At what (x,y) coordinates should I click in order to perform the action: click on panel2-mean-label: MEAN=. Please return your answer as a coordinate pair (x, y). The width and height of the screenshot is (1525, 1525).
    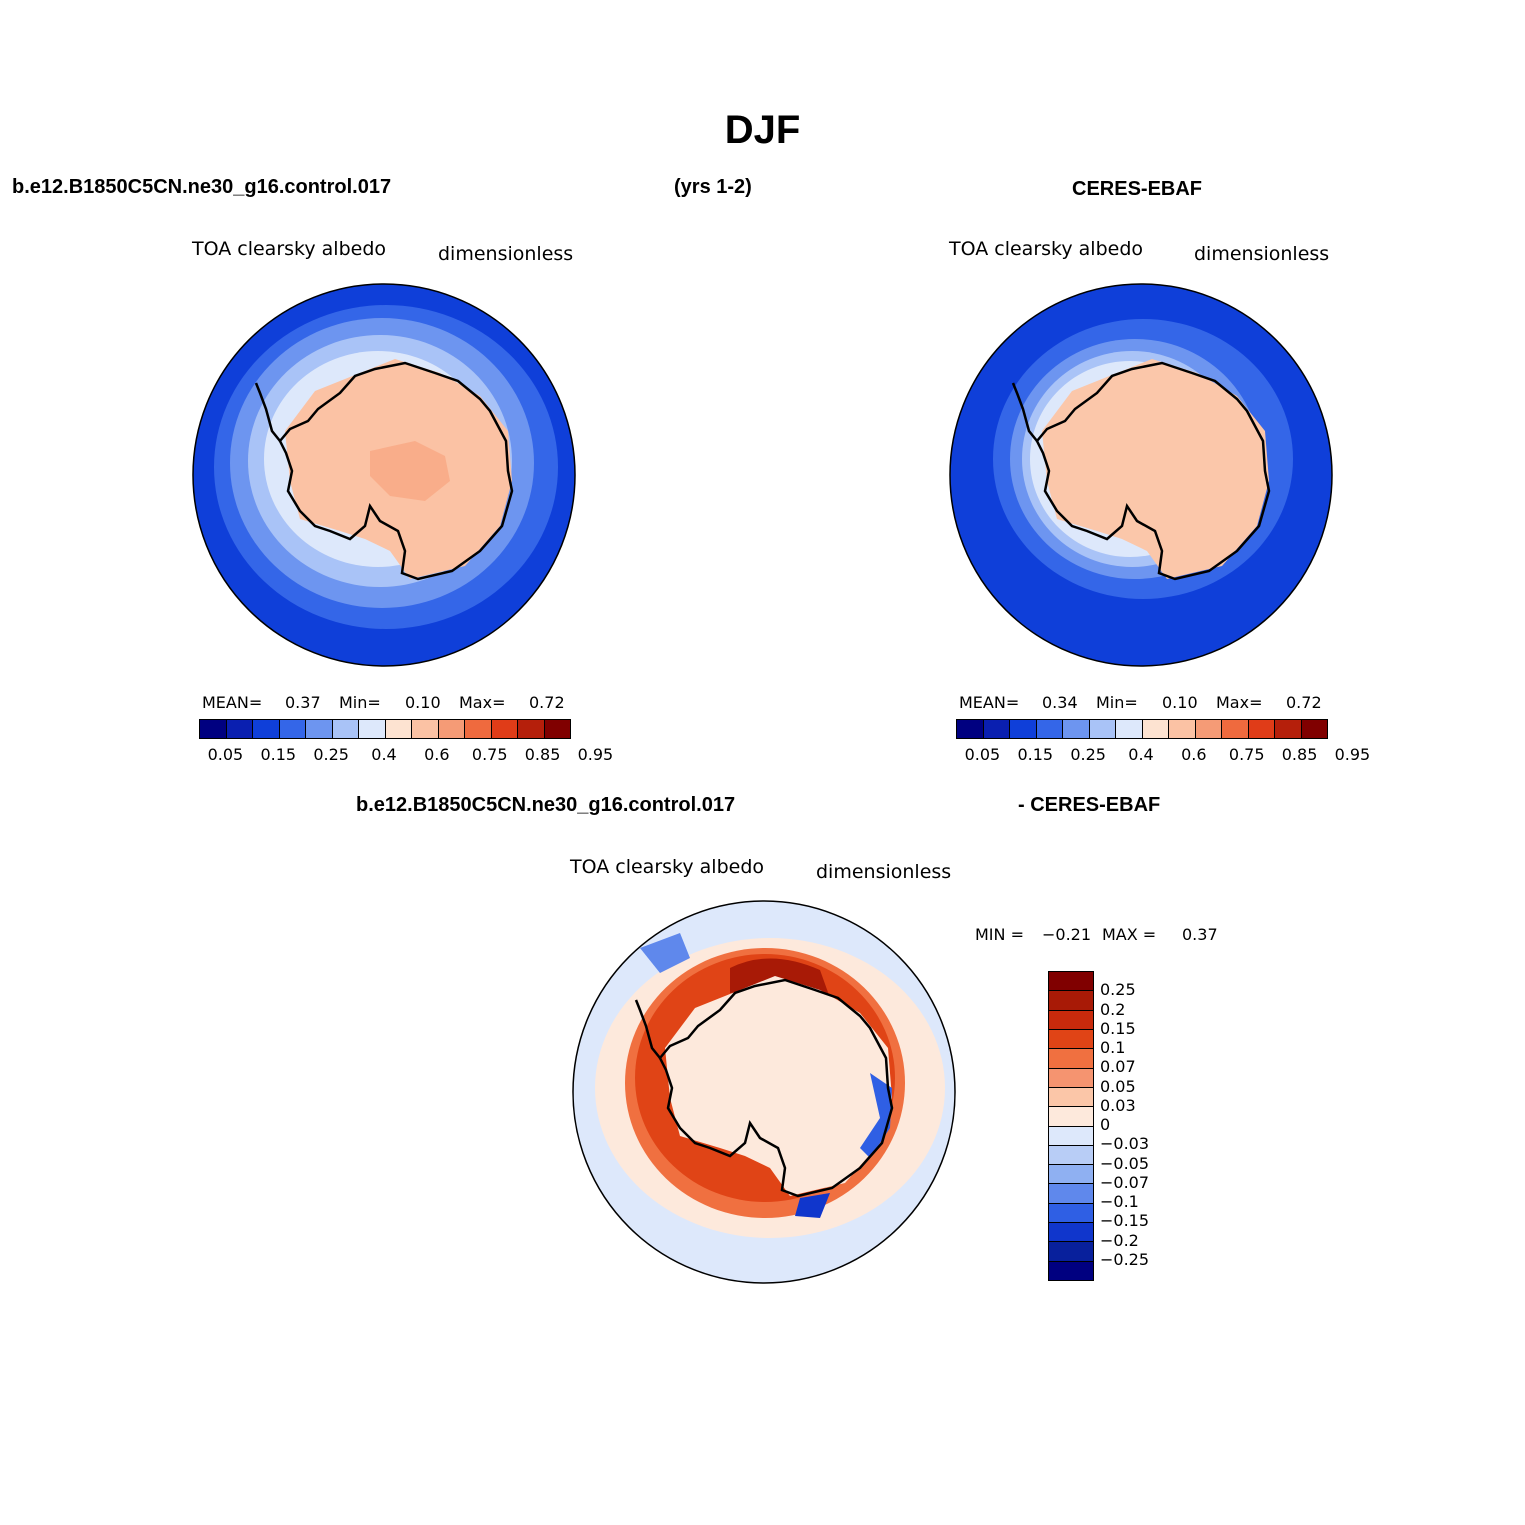
    Looking at the image, I should click on (989, 702).